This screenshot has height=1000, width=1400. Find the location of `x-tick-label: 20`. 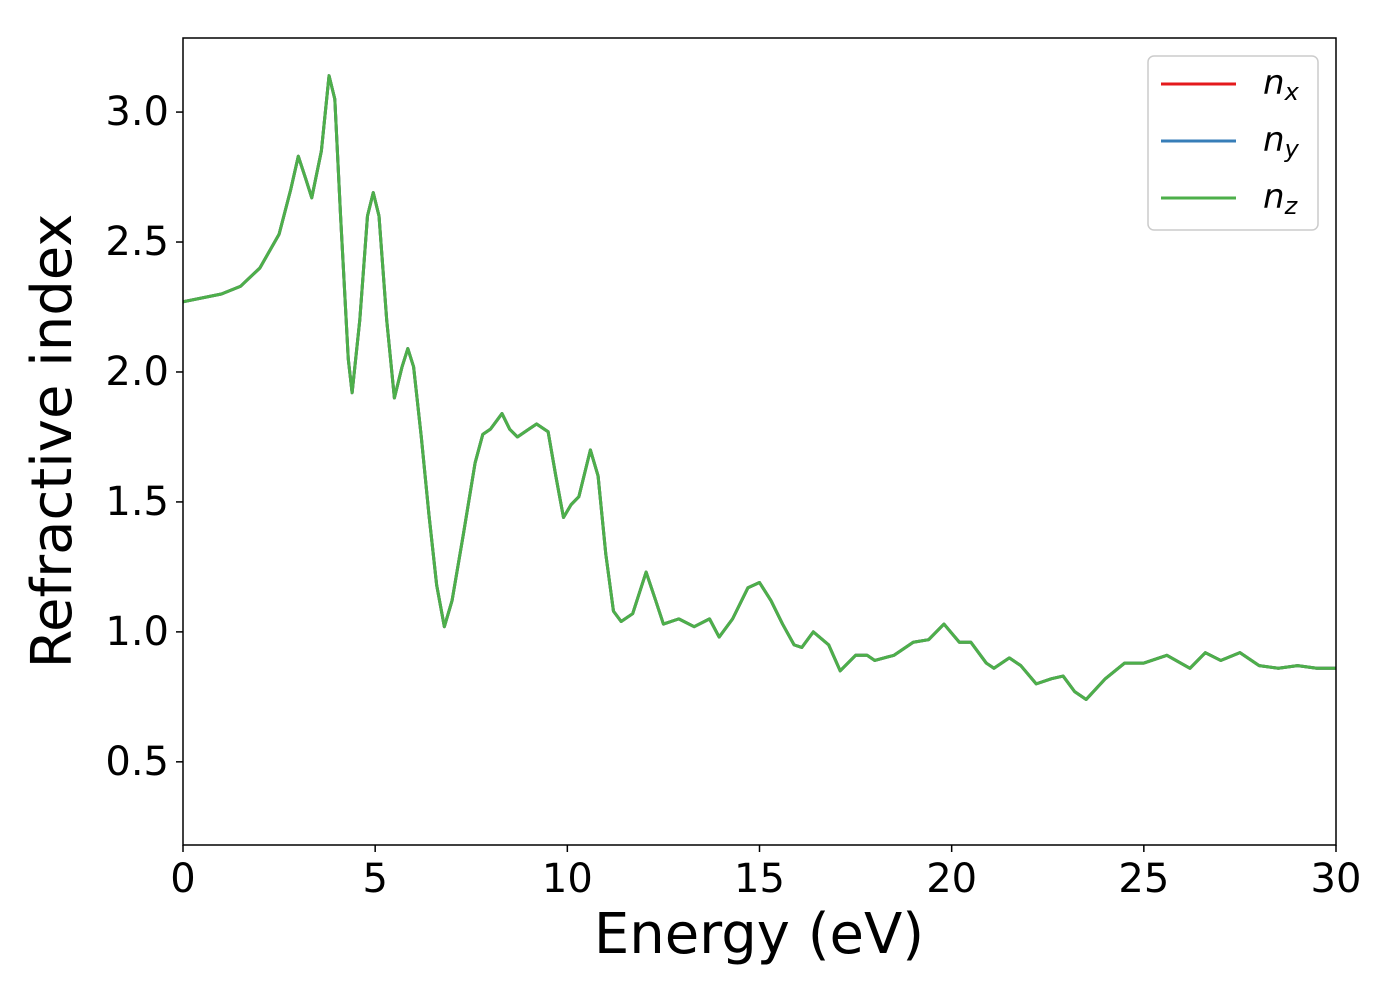

x-tick-label: 20 is located at coordinates (951, 879).